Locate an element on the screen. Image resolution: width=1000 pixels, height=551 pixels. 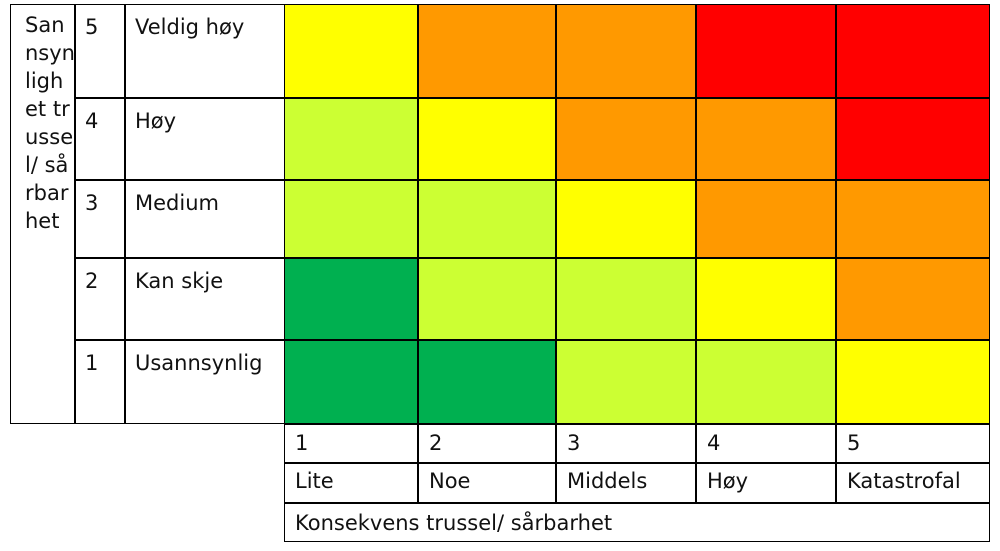
likelihood-label: Kan skje is located at coordinates (205, 299).